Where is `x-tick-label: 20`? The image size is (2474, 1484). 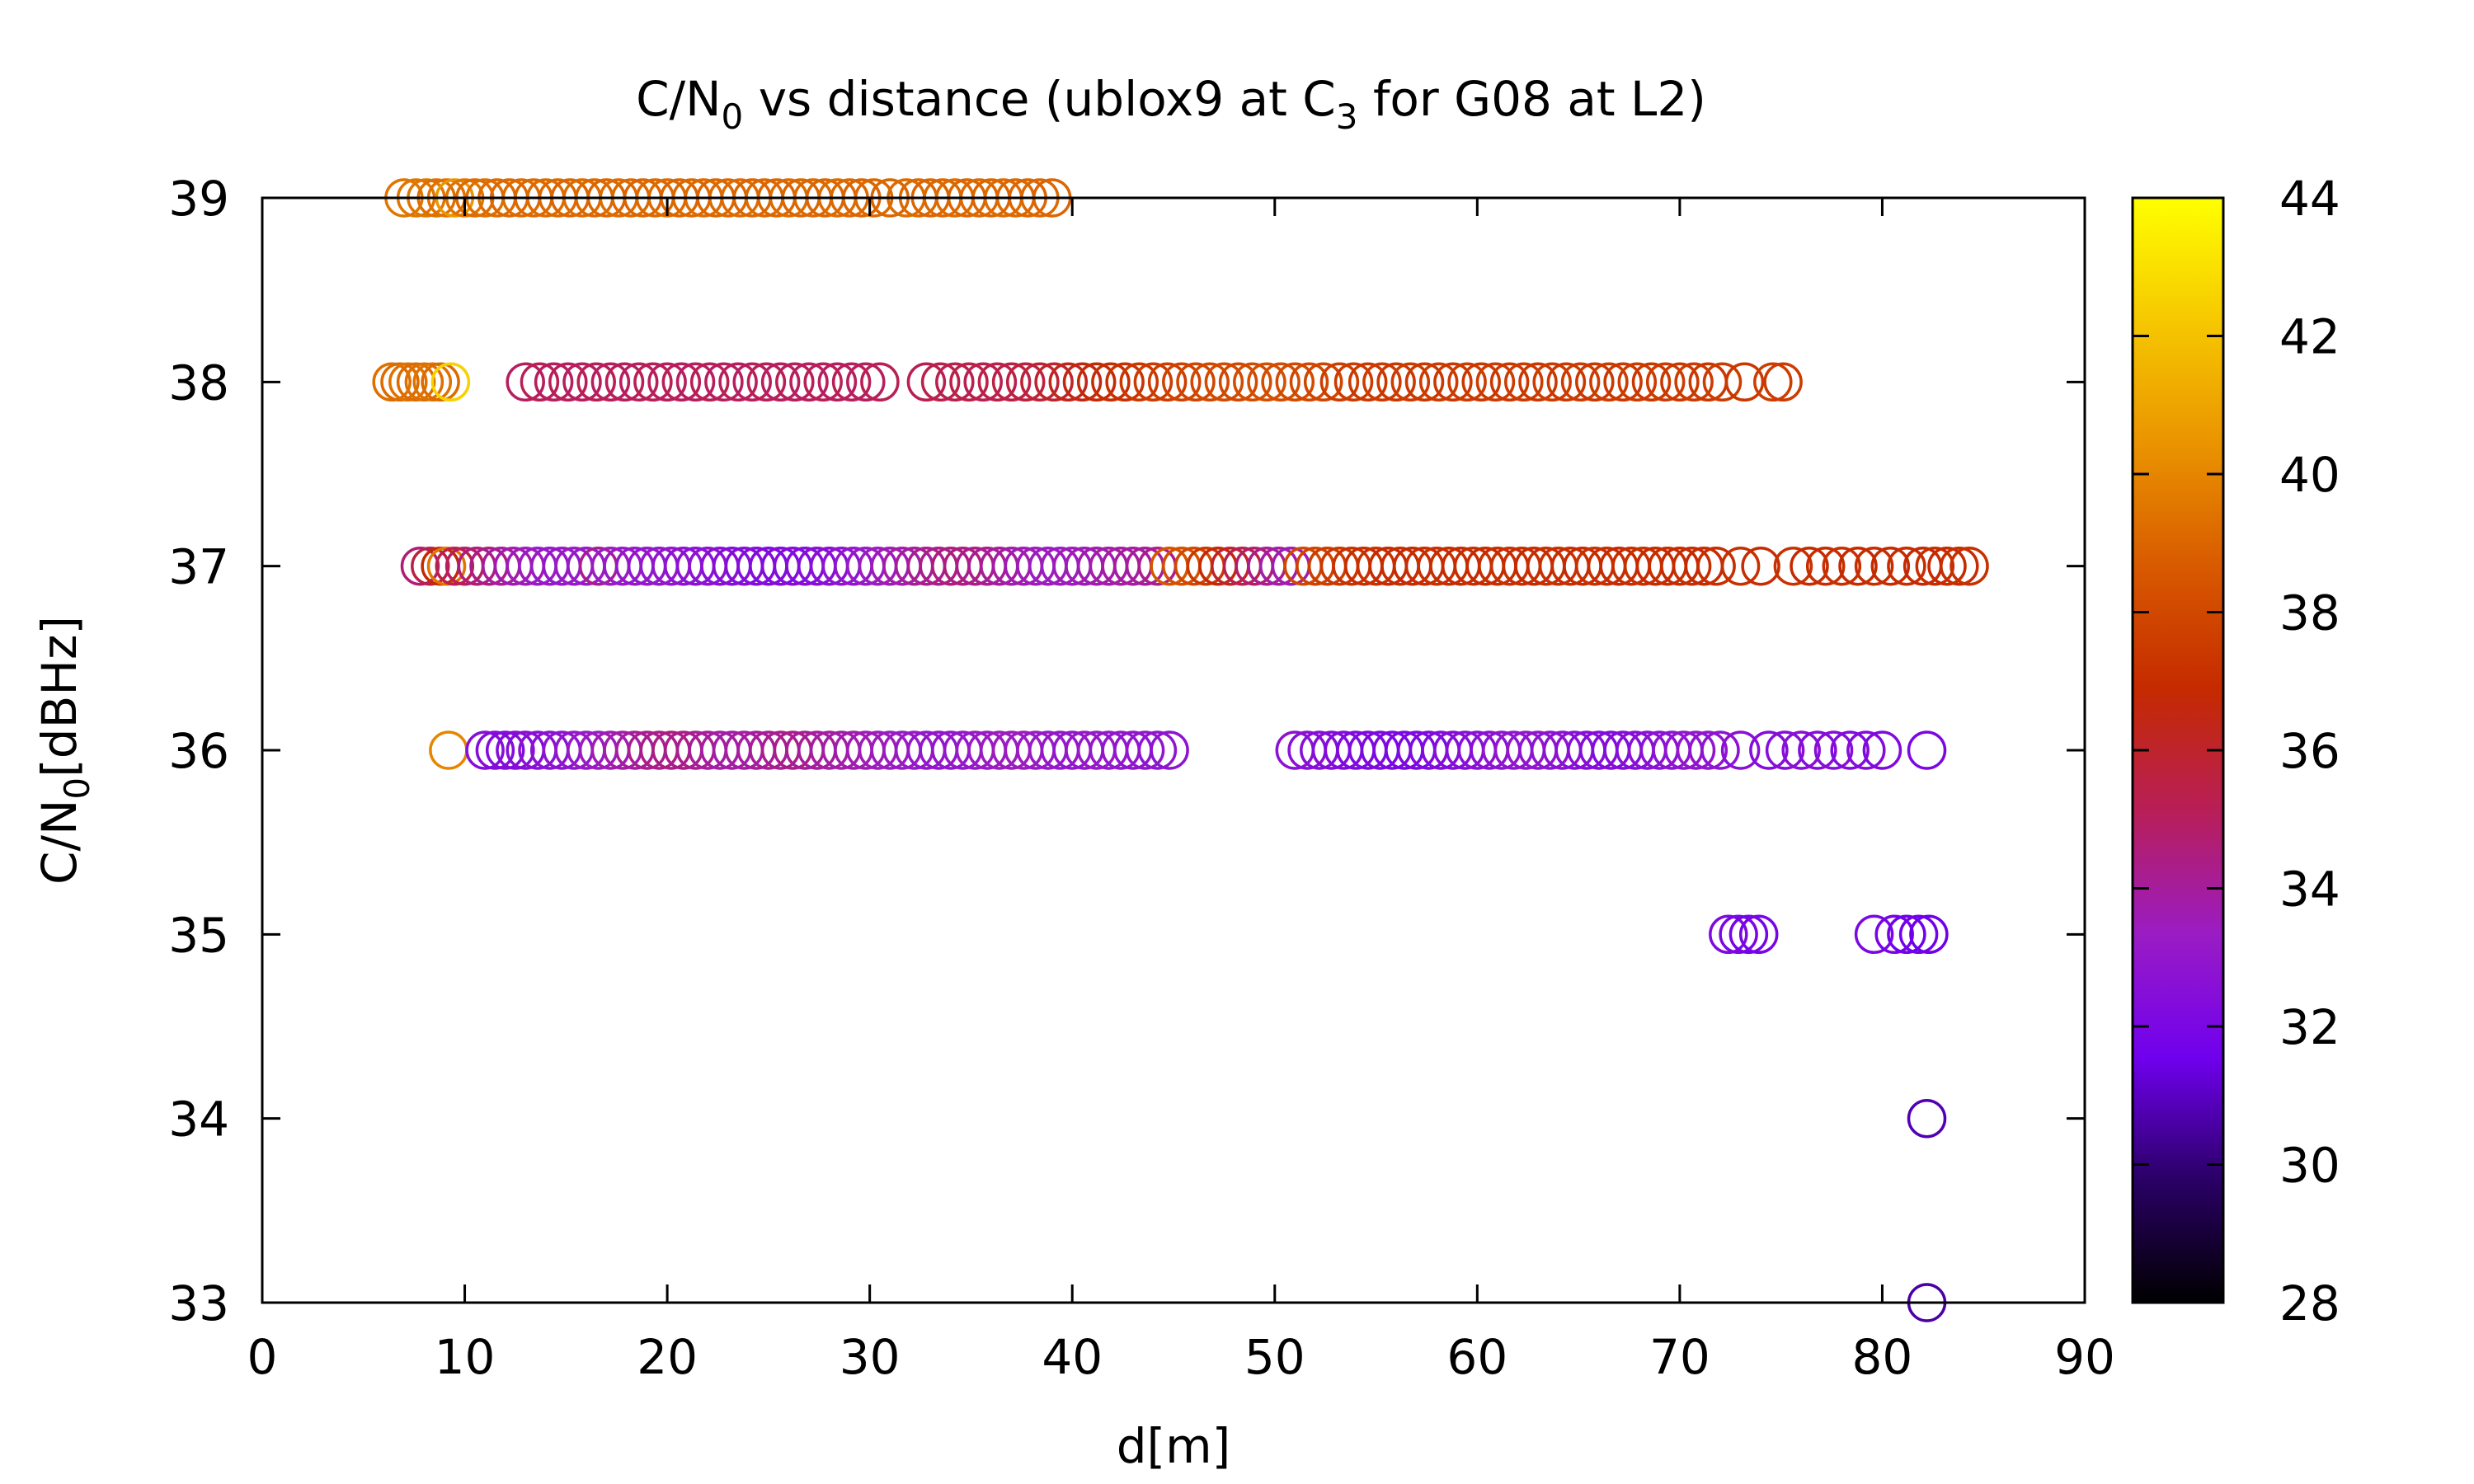 x-tick-label: 20 is located at coordinates (667, 1357).